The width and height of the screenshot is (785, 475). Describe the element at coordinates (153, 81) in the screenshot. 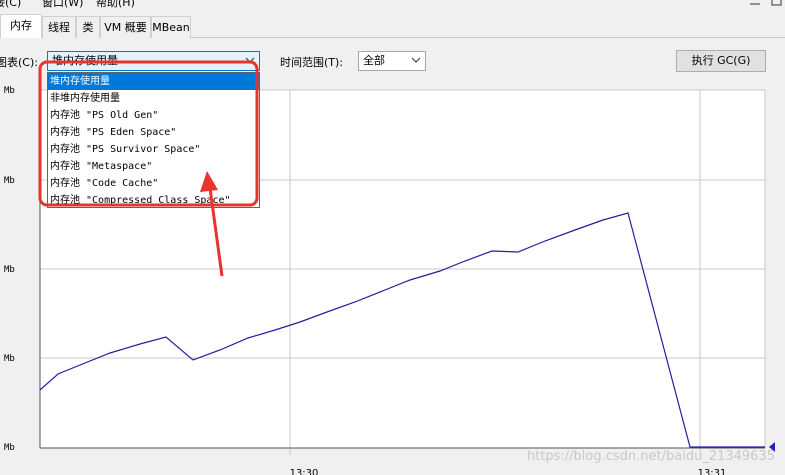

I see `dropdown-option: 堆内存使用量` at that location.